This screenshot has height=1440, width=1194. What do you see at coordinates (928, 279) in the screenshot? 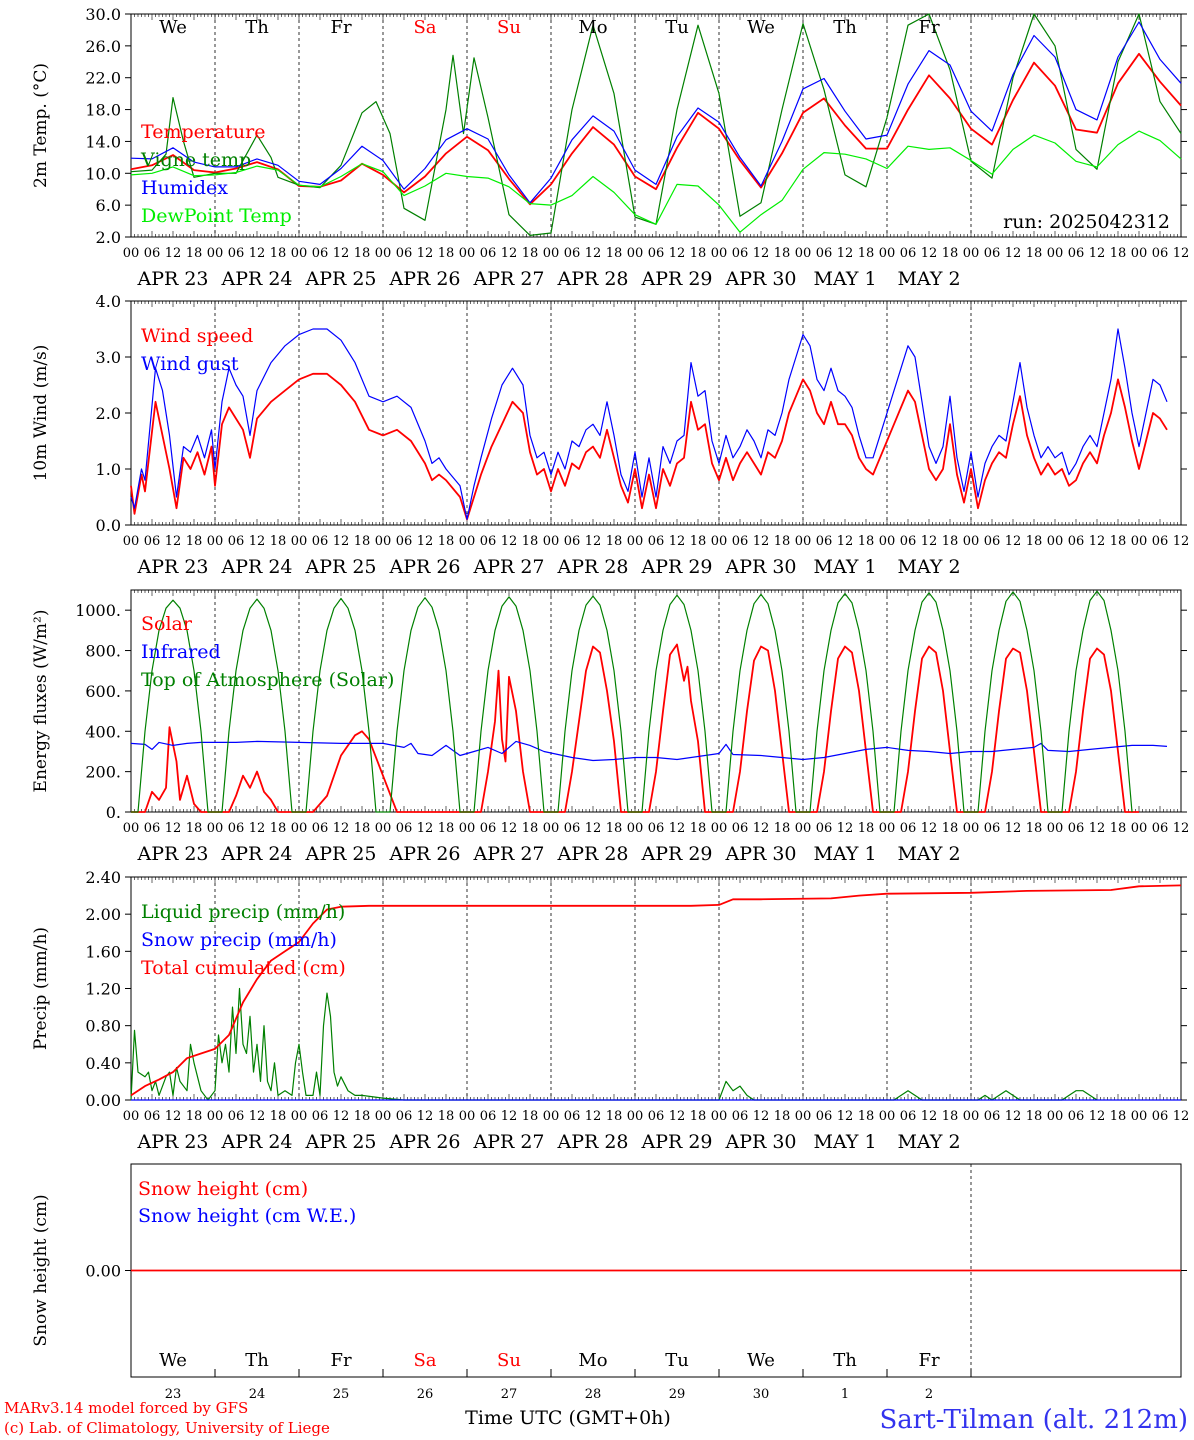
I see `date-label: MAY 2` at bounding box center [928, 279].